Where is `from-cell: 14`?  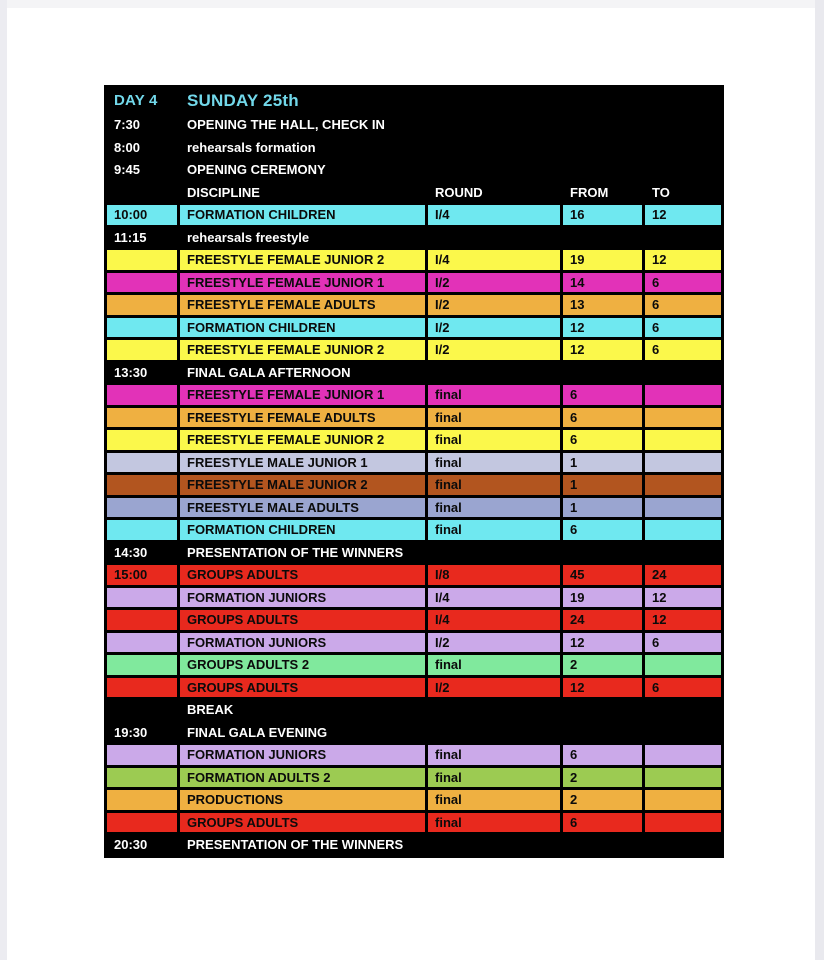 from-cell: 14 is located at coordinates (602, 282).